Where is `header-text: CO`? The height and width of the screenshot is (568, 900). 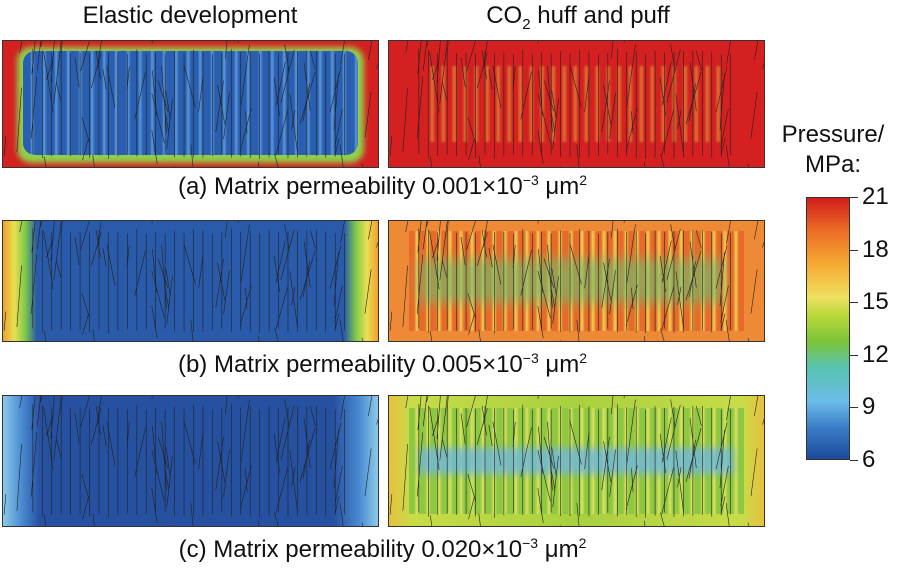 header-text: CO is located at coordinates (504, 15).